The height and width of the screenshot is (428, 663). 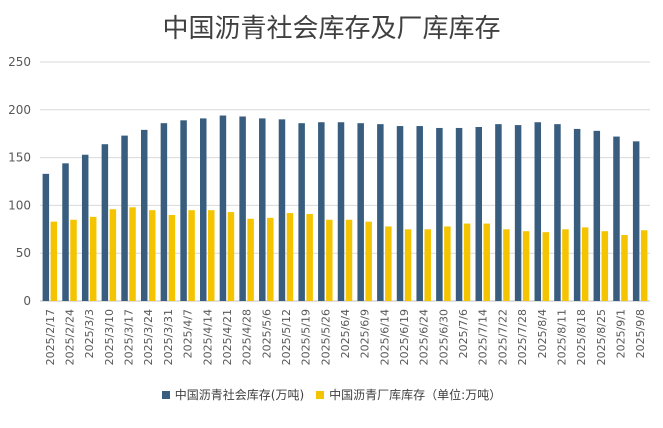 What do you see at coordinates (109, 337) in the screenshot?
I see `x-tick-label: 2025/3/10` at bounding box center [109, 337].